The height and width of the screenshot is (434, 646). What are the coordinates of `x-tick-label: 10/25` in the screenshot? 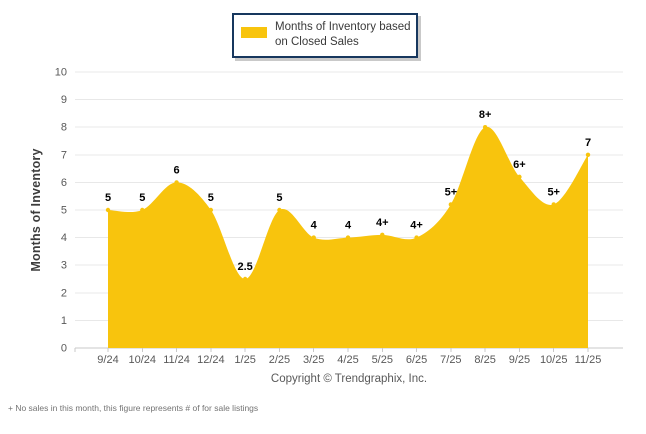 It's located at (554, 360).